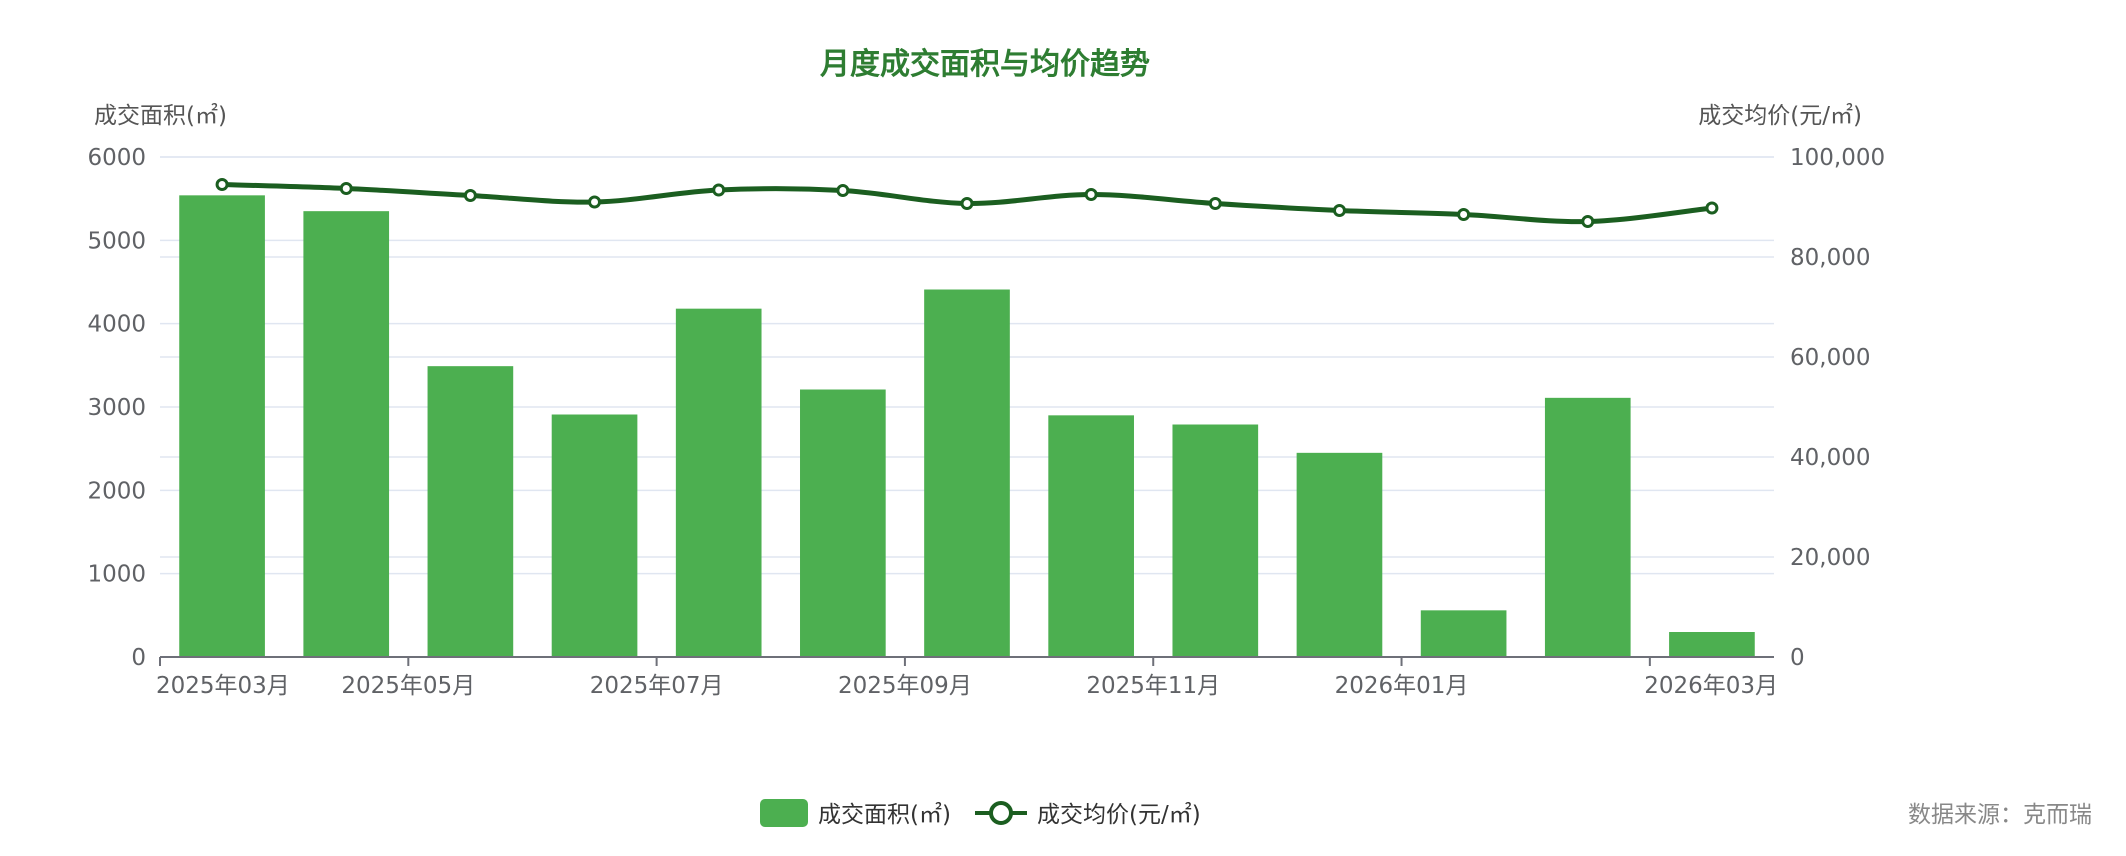 Image resolution: width=2126 pixels, height=856 pixels. Describe the element at coordinates (1402, 686) in the screenshot. I see `x-axis-tick-label: 2026年01月` at that location.